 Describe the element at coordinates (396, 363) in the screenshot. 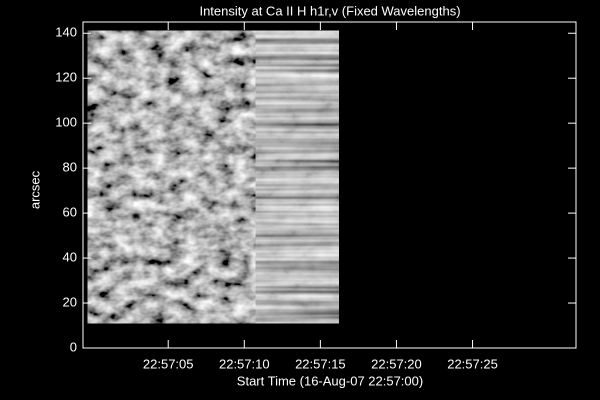

I see `x-tick-label: 22:57:20` at that location.